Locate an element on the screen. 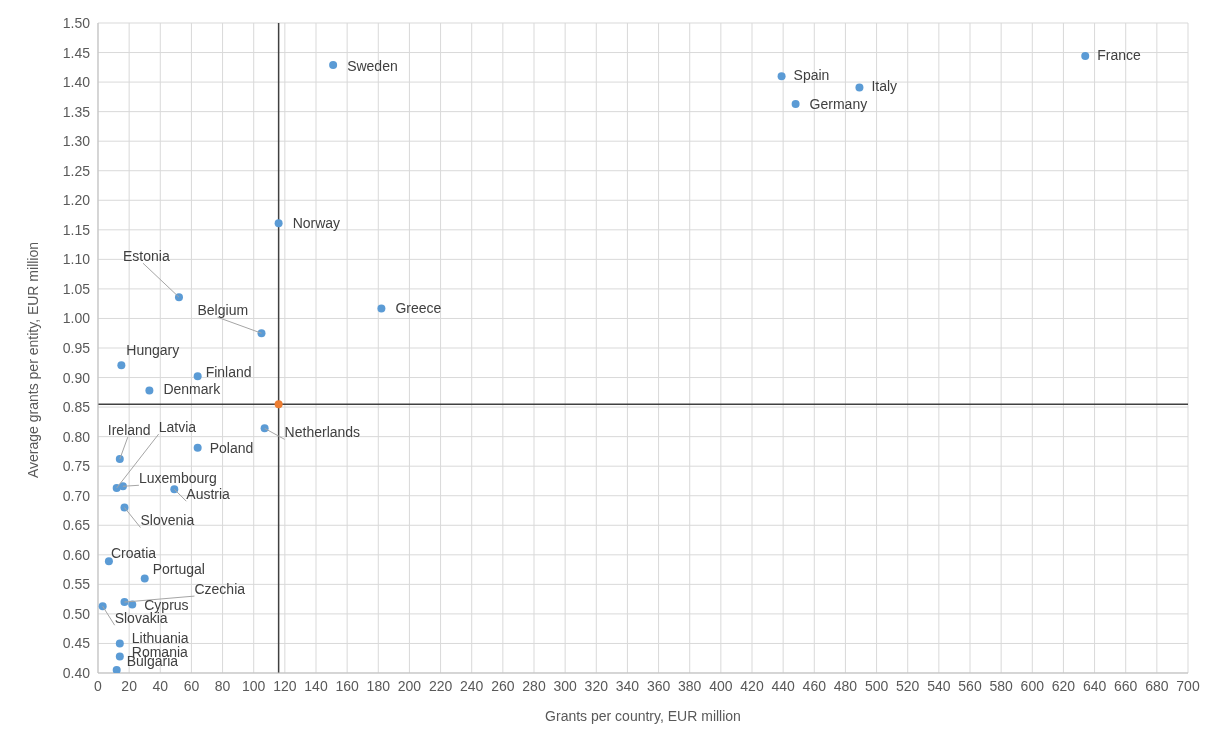  x-tick-label: 340 is located at coordinates (627, 685).